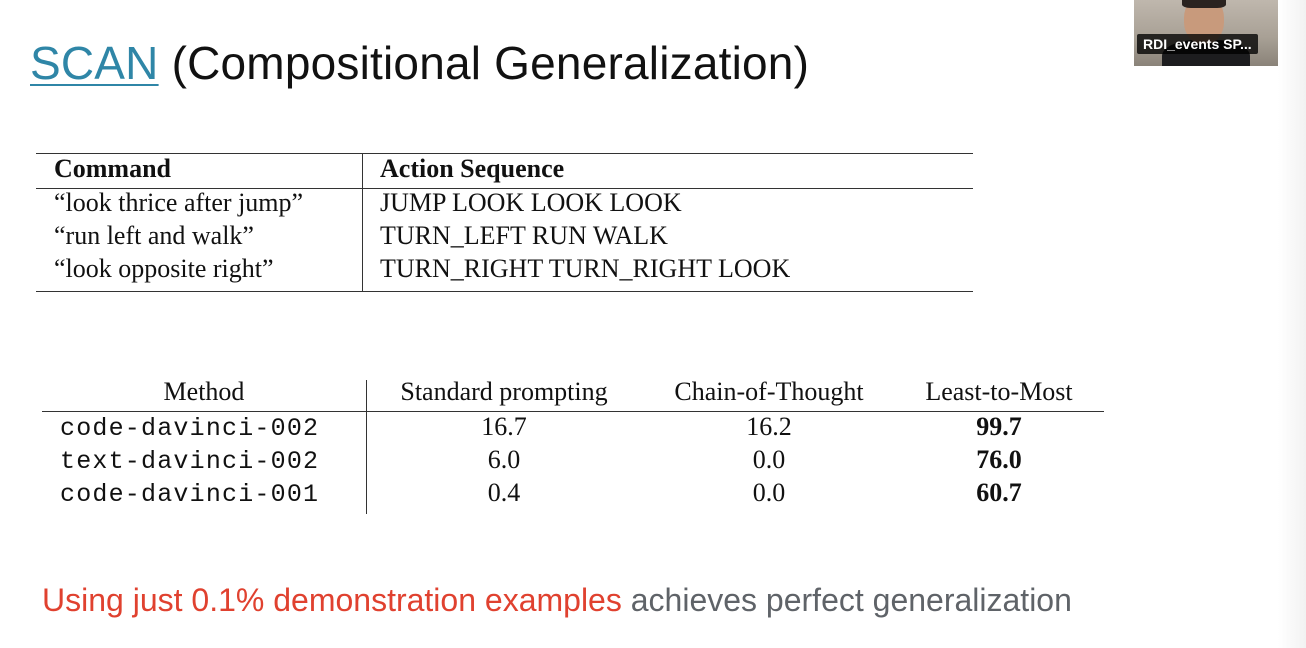 The image size is (1306, 648). I want to click on header-chain-of-thought: Chain-of-Thought, so click(769, 391).